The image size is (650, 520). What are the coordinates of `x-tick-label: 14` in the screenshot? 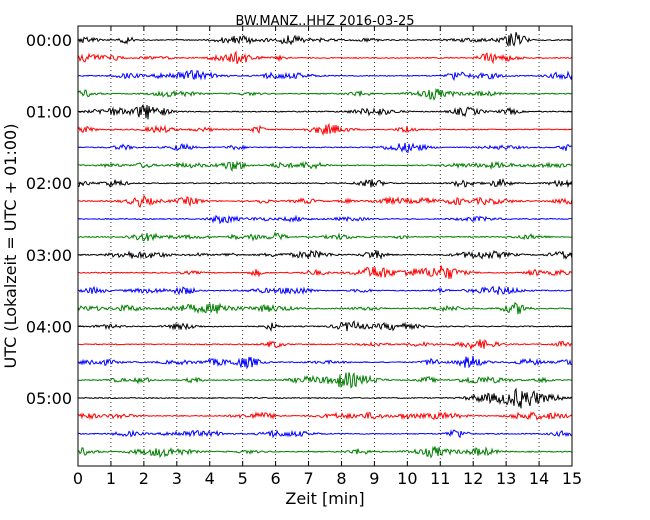 It's located at (539, 478).